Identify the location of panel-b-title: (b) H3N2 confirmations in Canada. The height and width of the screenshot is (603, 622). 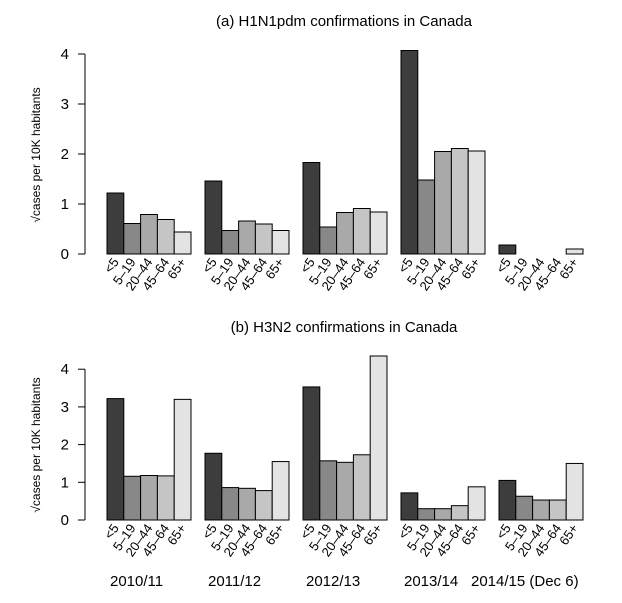
(344, 327).